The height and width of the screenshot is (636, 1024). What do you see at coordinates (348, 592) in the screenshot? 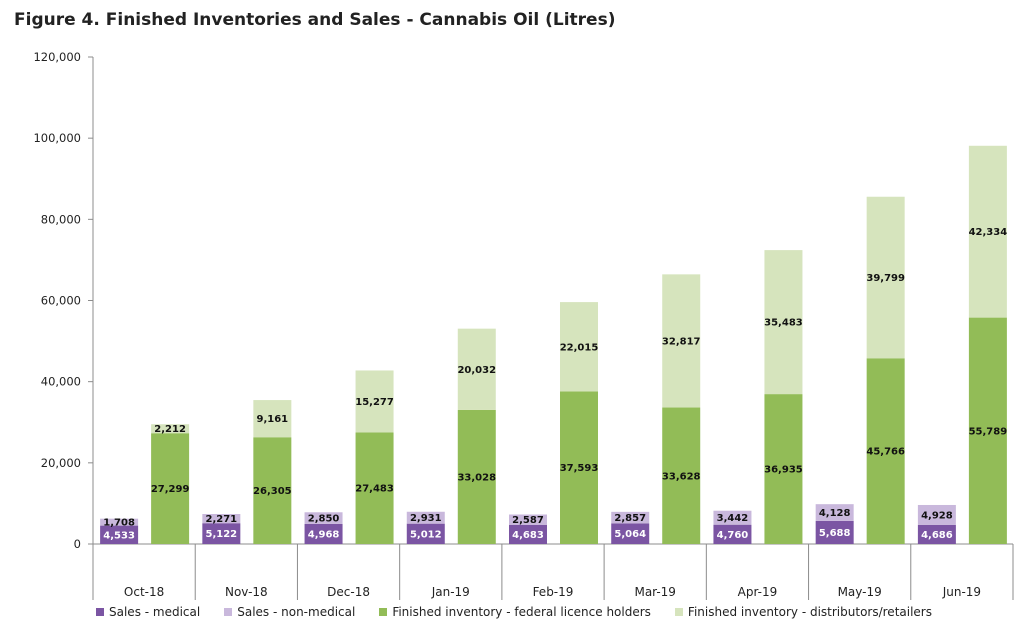
I see `x-tick-label: Dec-18` at bounding box center [348, 592].